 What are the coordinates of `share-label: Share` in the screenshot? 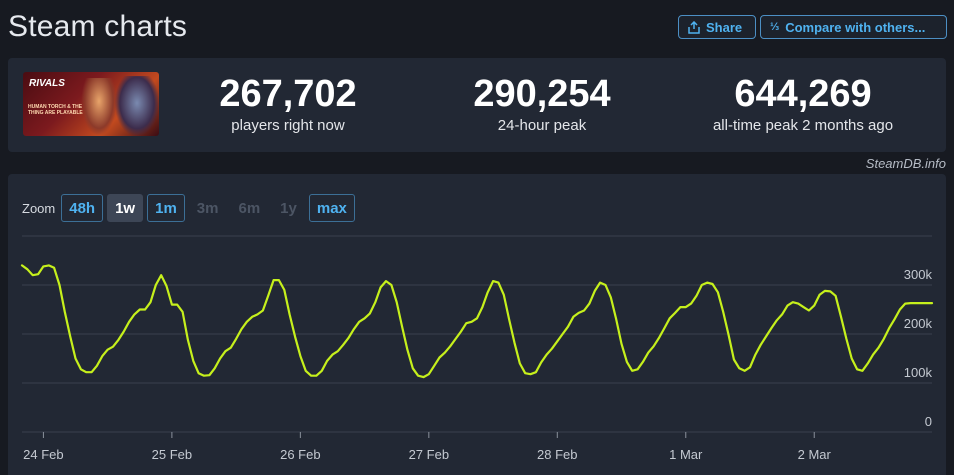 It's located at (724, 27).